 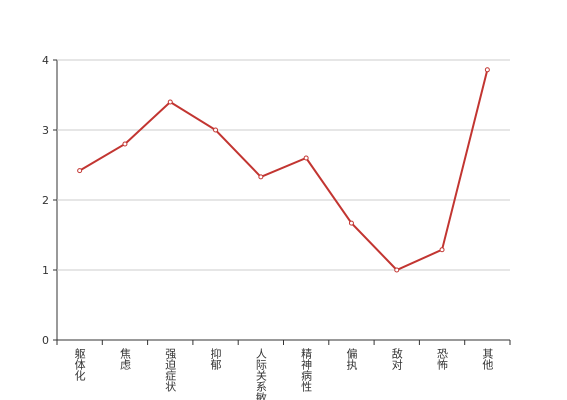 I want to click on x-tick-label: 焦虑, so click(x=124, y=359).